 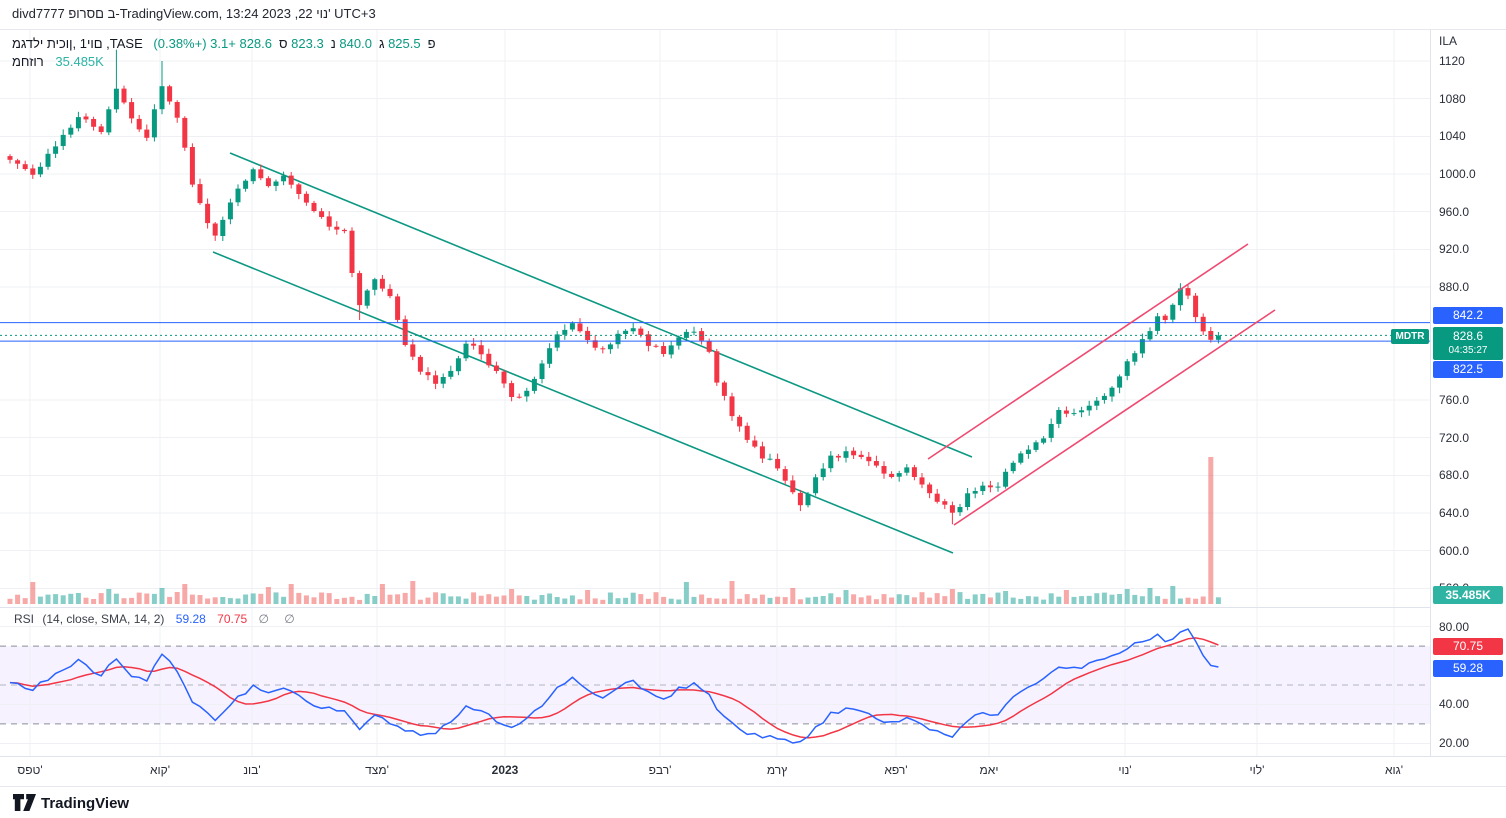 What do you see at coordinates (1468, 343) in the screenshot?
I see `last-price-label: 828.6 04:35:27` at bounding box center [1468, 343].